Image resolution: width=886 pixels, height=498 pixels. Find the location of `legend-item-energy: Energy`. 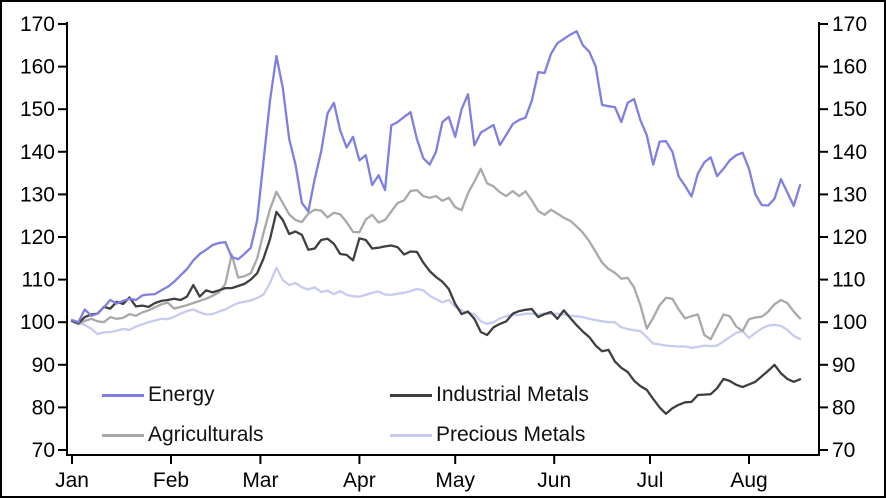

legend-item-energy: Energy is located at coordinates (158, 395).